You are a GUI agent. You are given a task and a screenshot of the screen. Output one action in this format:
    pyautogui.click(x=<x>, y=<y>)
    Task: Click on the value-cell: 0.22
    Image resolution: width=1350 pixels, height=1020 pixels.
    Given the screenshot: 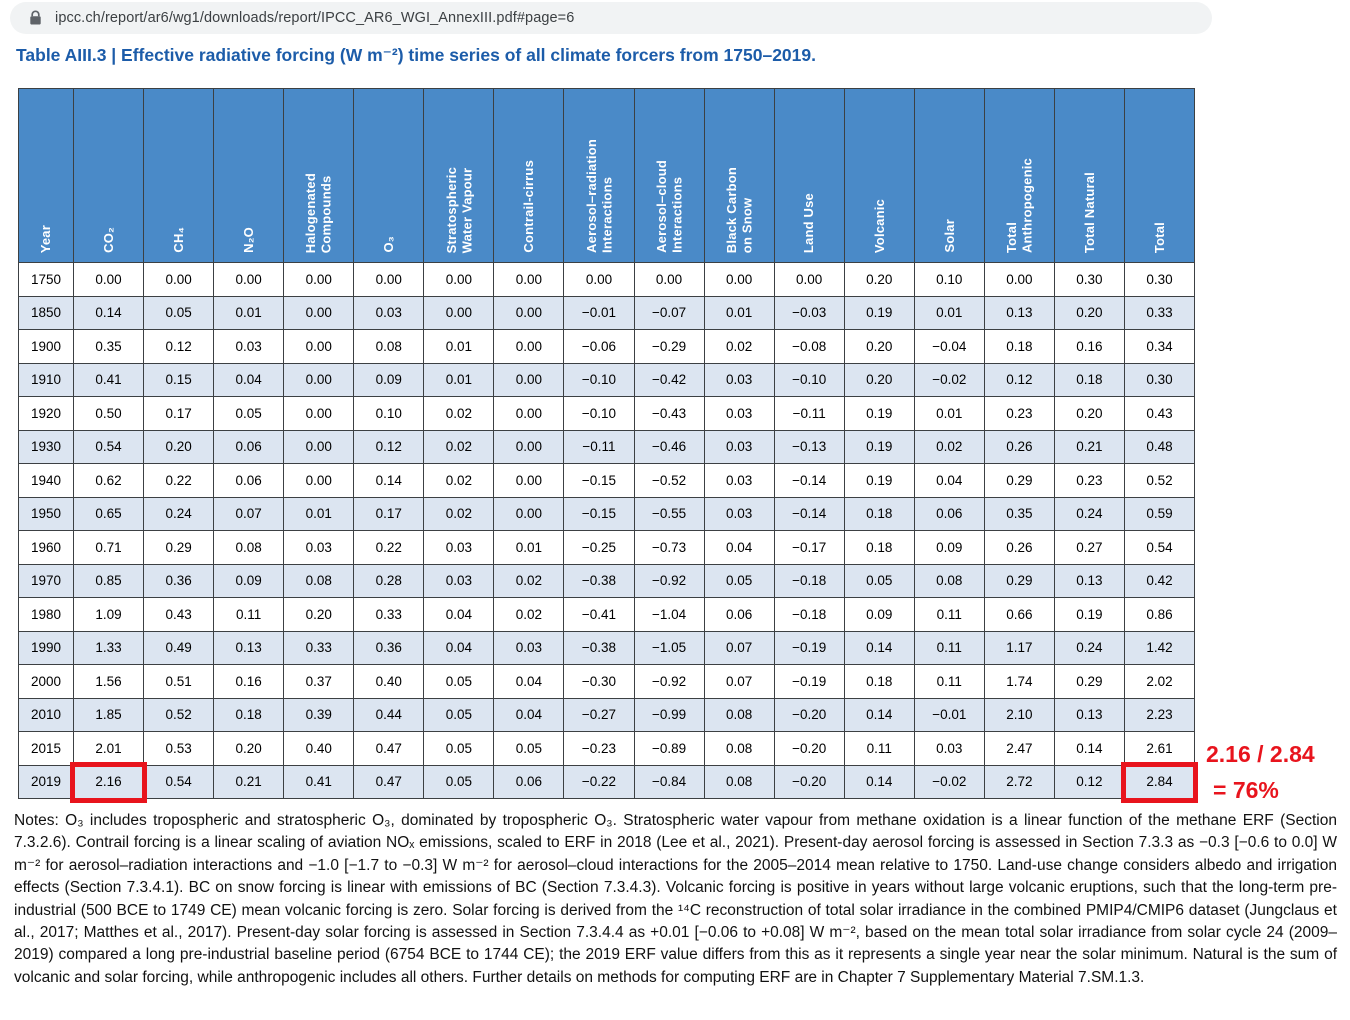 What is the action you would take?
    pyautogui.click(x=179, y=480)
    